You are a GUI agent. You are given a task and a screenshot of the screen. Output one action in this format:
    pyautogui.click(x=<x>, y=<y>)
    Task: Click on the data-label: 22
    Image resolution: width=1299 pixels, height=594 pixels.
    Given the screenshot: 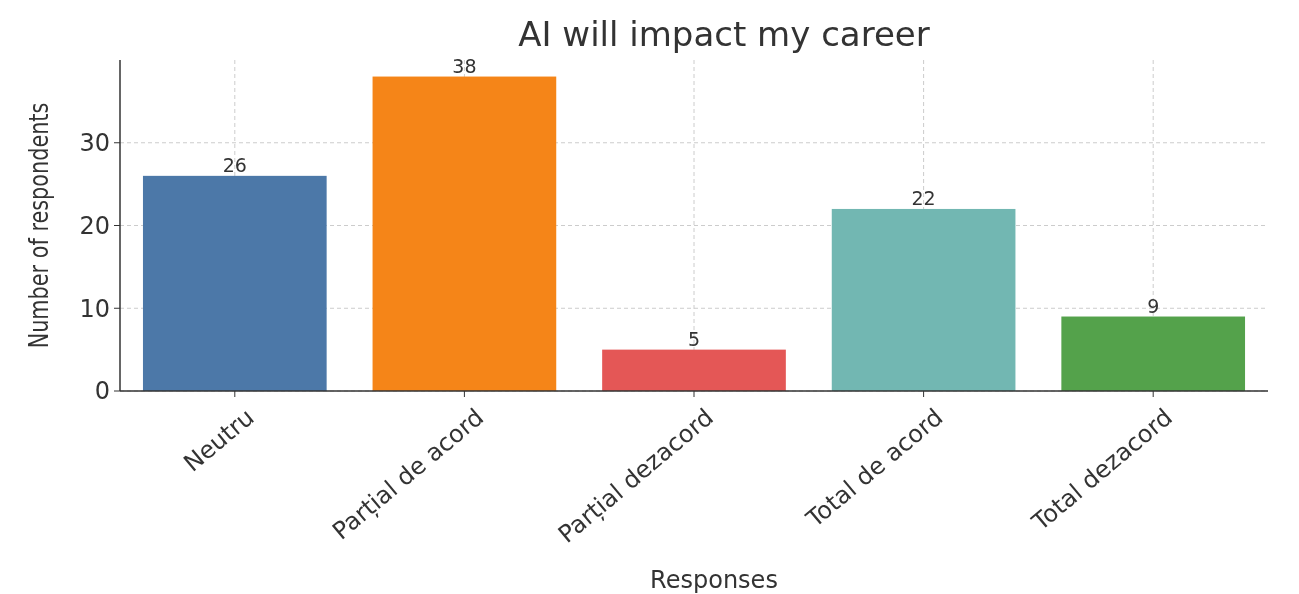 What is the action you would take?
    pyautogui.click(x=923, y=197)
    